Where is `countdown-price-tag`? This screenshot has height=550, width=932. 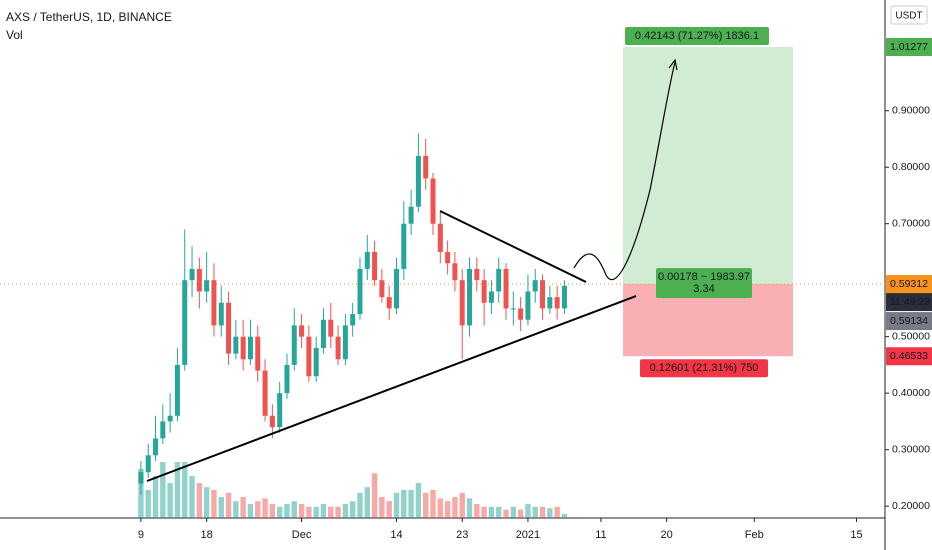 countdown-price-tag is located at coordinates (909, 302).